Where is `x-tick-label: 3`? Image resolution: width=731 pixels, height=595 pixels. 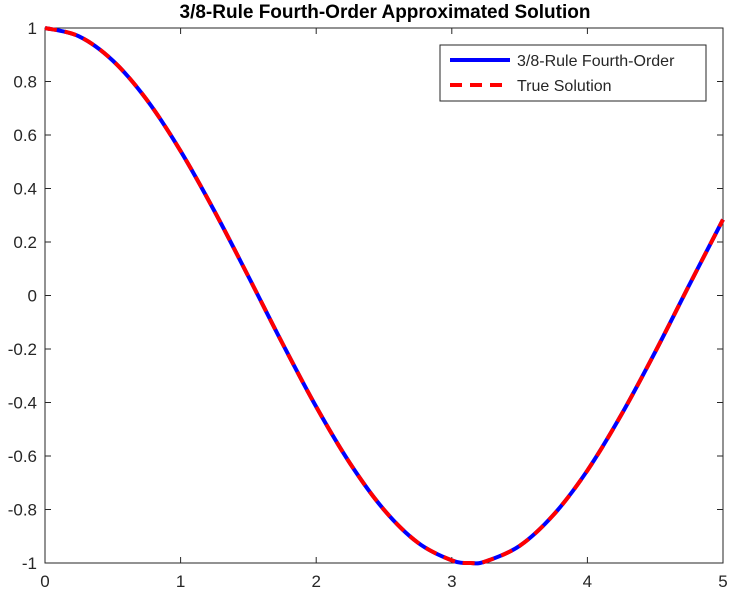
x-tick-label: 3 is located at coordinates (451, 581).